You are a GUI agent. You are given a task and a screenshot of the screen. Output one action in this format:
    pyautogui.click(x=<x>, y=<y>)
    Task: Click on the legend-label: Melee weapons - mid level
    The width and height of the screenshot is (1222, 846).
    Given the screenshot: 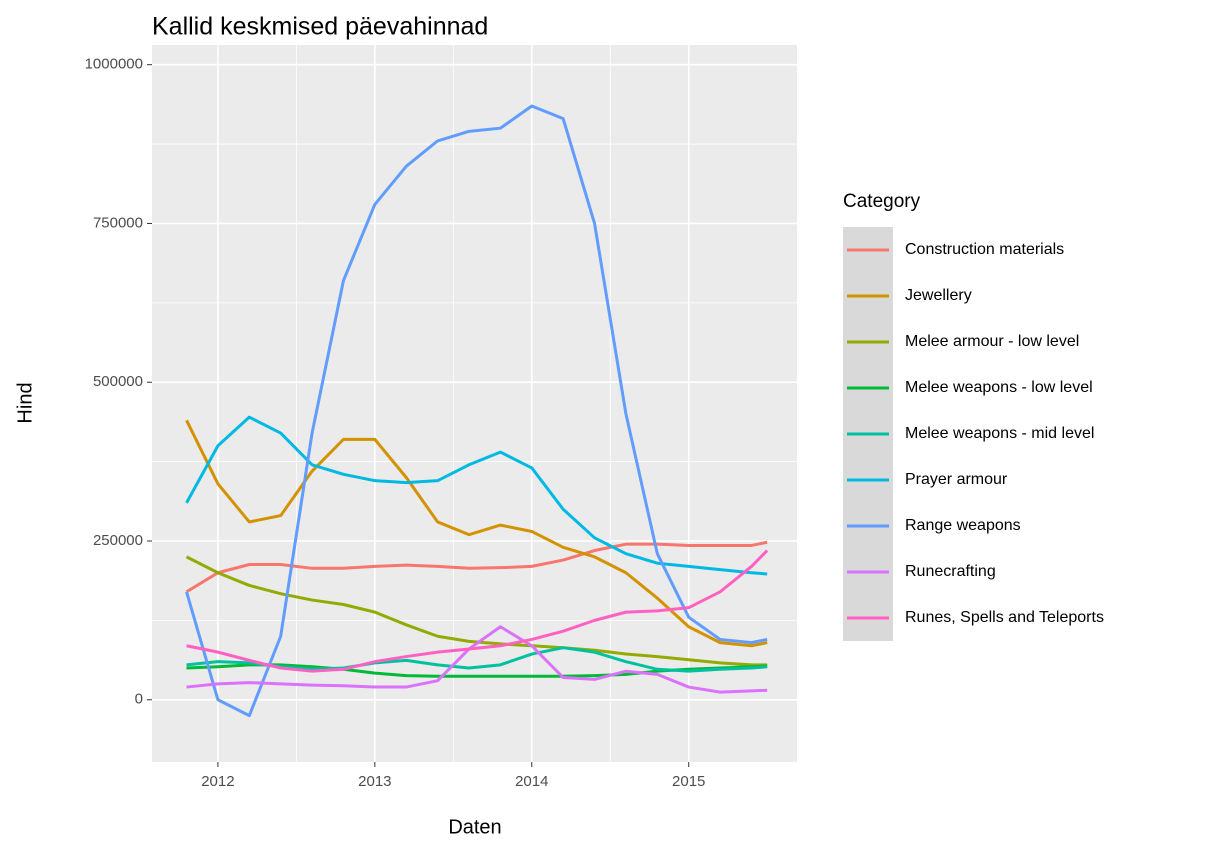 What is the action you would take?
    pyautogui.click(x=999, y=433)
    